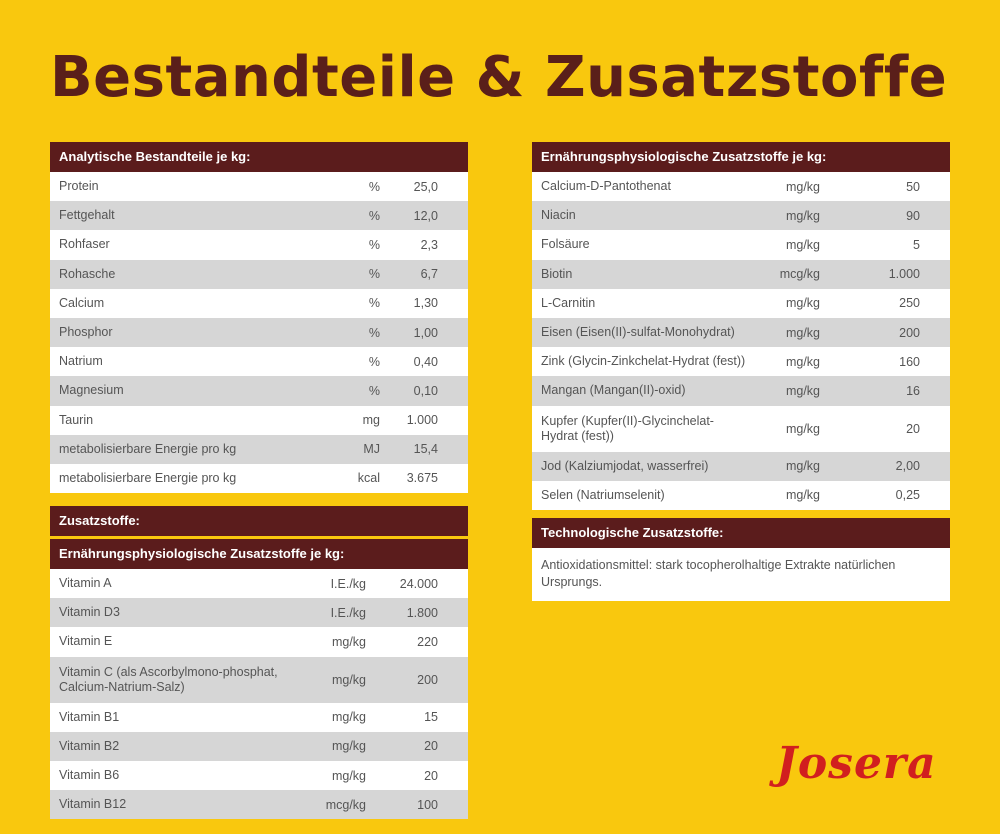 The image size is (1000, 834). I want to click on row-value: 24.000, so click(418, 583).